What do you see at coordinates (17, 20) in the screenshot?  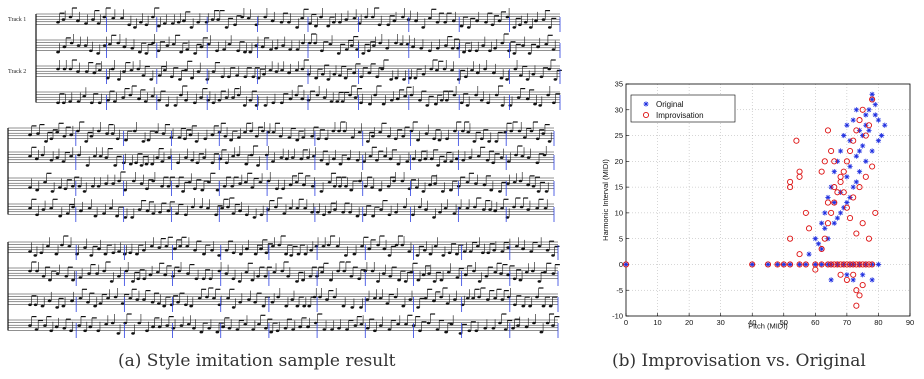 I see `track-label-1: Track 1` at bounding box center [17, 20].